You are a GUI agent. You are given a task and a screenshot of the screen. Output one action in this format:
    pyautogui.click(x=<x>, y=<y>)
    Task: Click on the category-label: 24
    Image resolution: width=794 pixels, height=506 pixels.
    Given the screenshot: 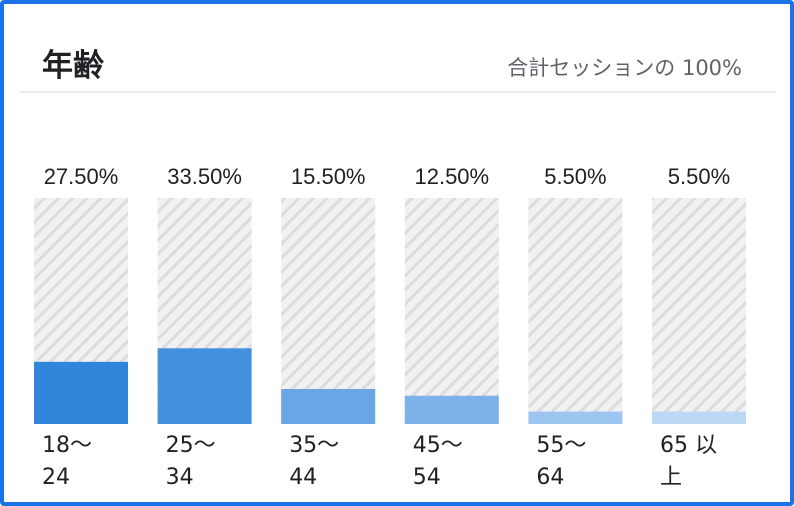 What is the action you would take?
    pyautogui.click(x=56, y=477)
    